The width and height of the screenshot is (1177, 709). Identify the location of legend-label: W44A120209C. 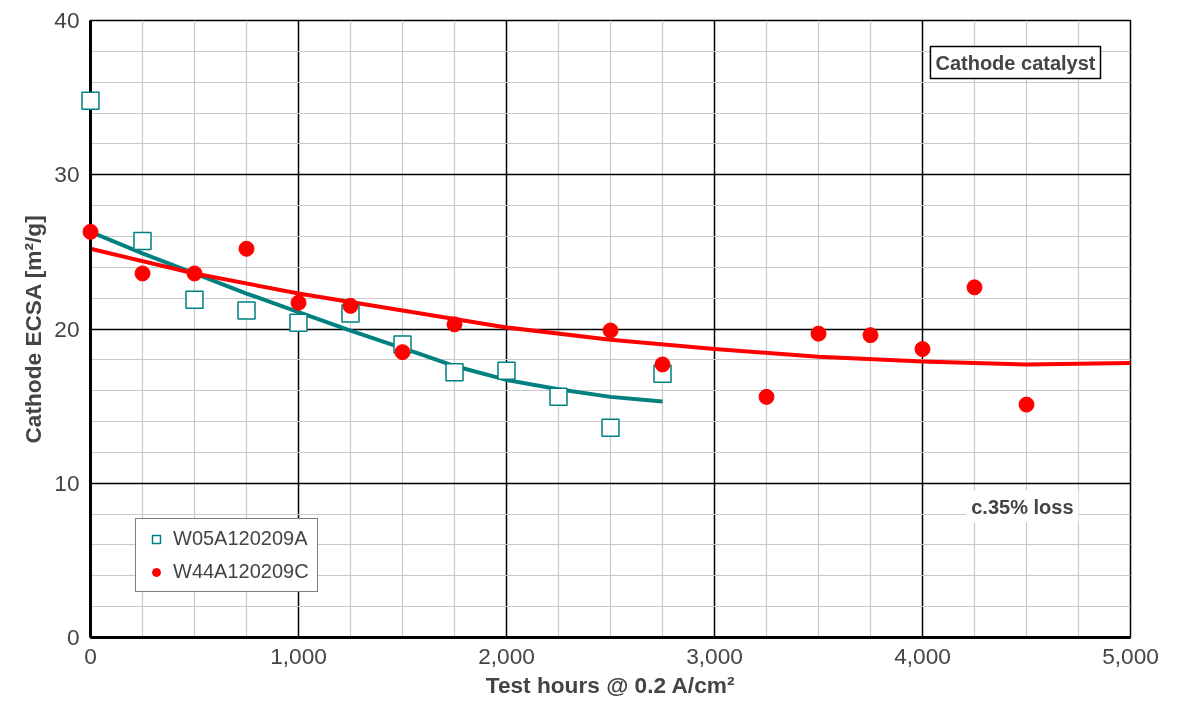
(241, 571).